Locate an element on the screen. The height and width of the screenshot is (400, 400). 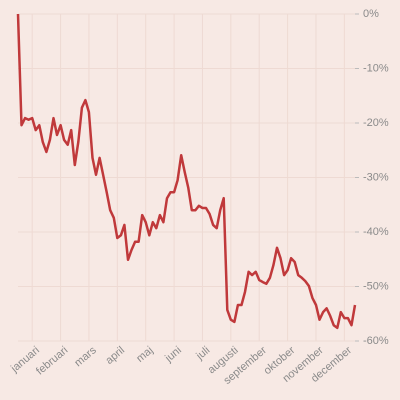
y-tick-label: -30% is located at coordinates (376, 177).